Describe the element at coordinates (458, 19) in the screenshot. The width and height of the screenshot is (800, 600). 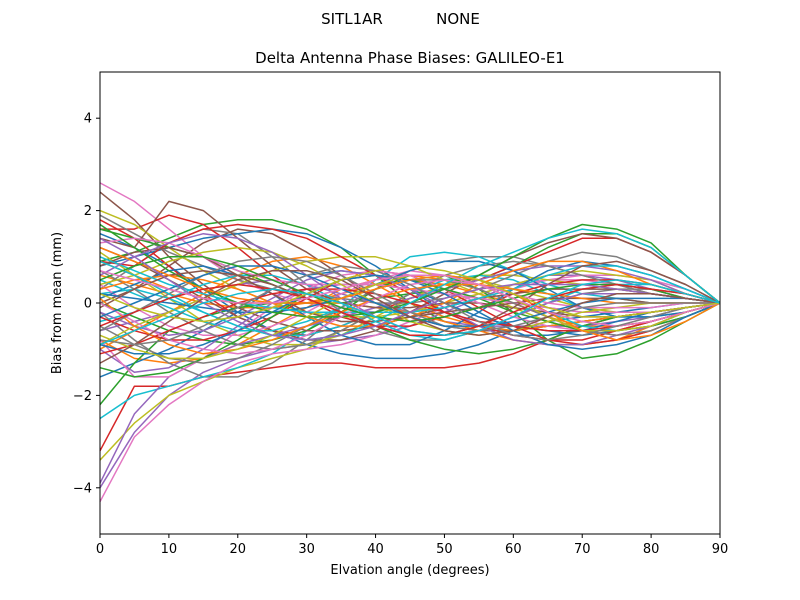
I see `model-label: NONE` at that location.